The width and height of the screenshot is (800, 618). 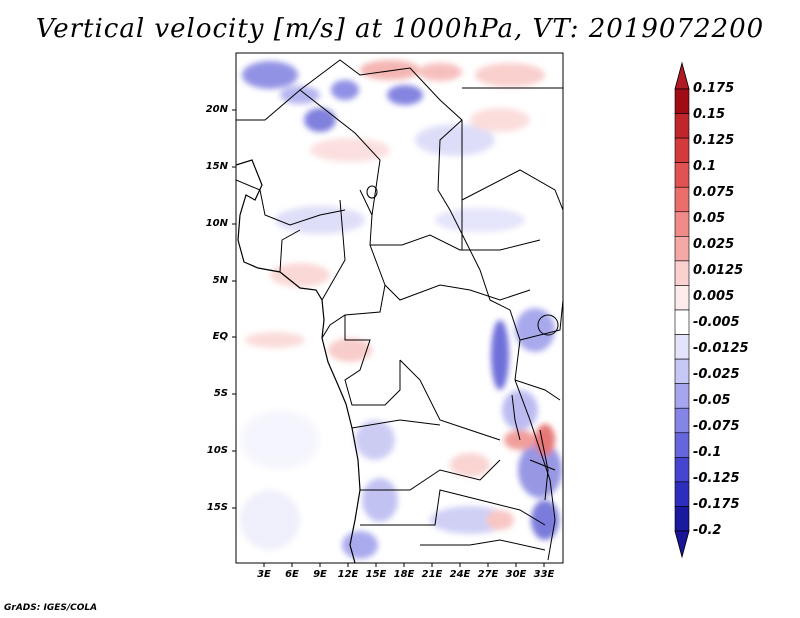 I want to click on x-tick-label: 21E, so click(x=432, y=574).